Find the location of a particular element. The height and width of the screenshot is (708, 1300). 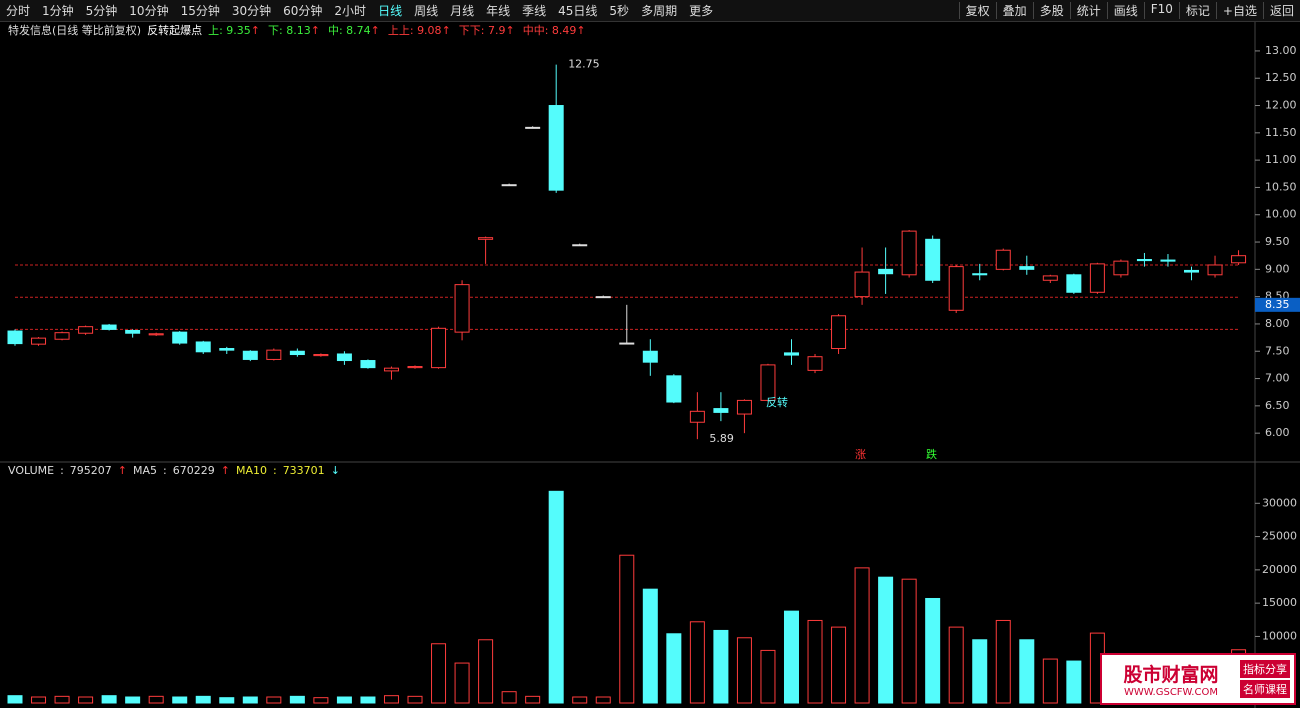

y-tick-label: 25000 is located at coordinates (1279, 536).